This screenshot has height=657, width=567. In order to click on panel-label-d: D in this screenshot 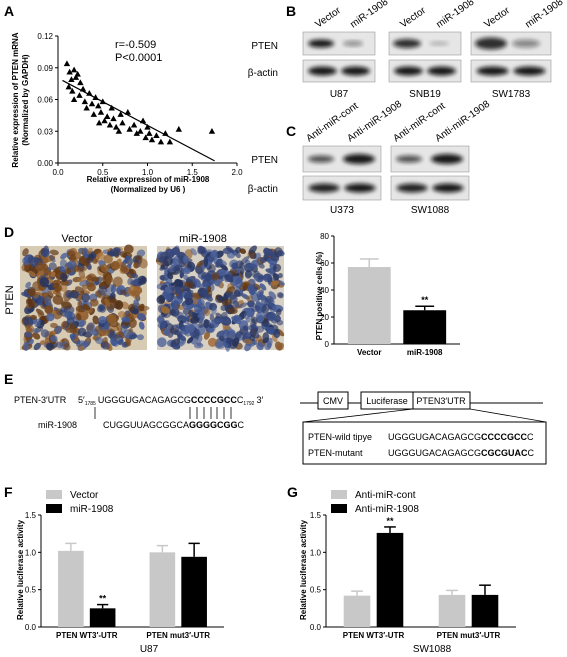, I will do `click(9, 232)`.